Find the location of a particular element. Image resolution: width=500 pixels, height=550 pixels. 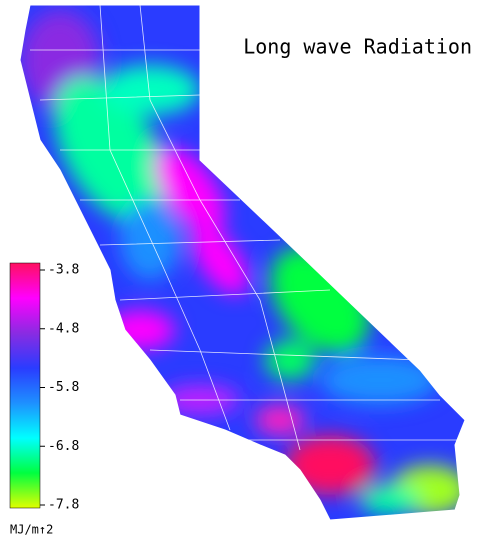

colorbar-tick-label: -7.8 is located at coordinates (63, 505).